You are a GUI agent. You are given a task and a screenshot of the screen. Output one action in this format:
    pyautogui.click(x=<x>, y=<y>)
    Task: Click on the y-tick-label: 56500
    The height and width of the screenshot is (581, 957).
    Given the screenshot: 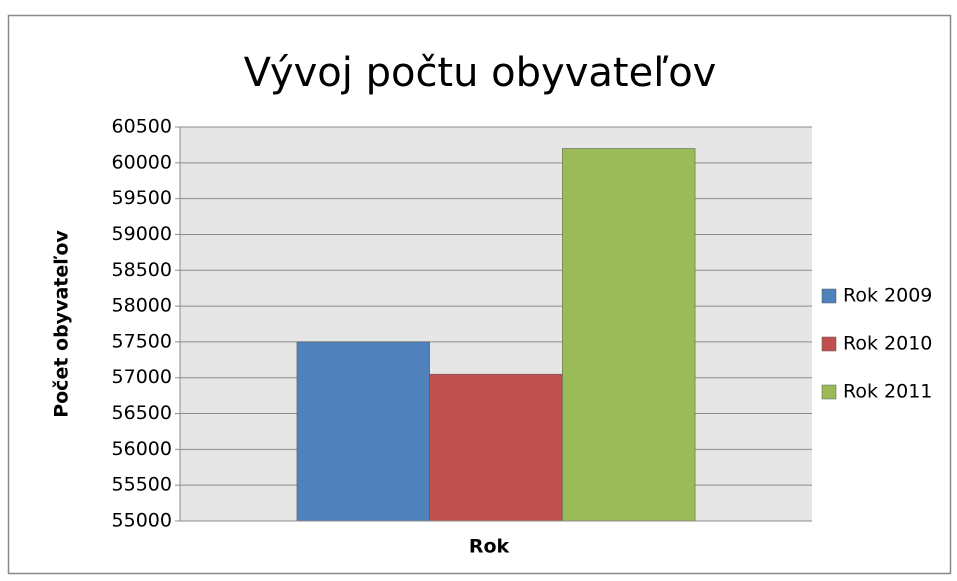 What is the action you would take?
    pyautogui.click(x=142, y=413)
    